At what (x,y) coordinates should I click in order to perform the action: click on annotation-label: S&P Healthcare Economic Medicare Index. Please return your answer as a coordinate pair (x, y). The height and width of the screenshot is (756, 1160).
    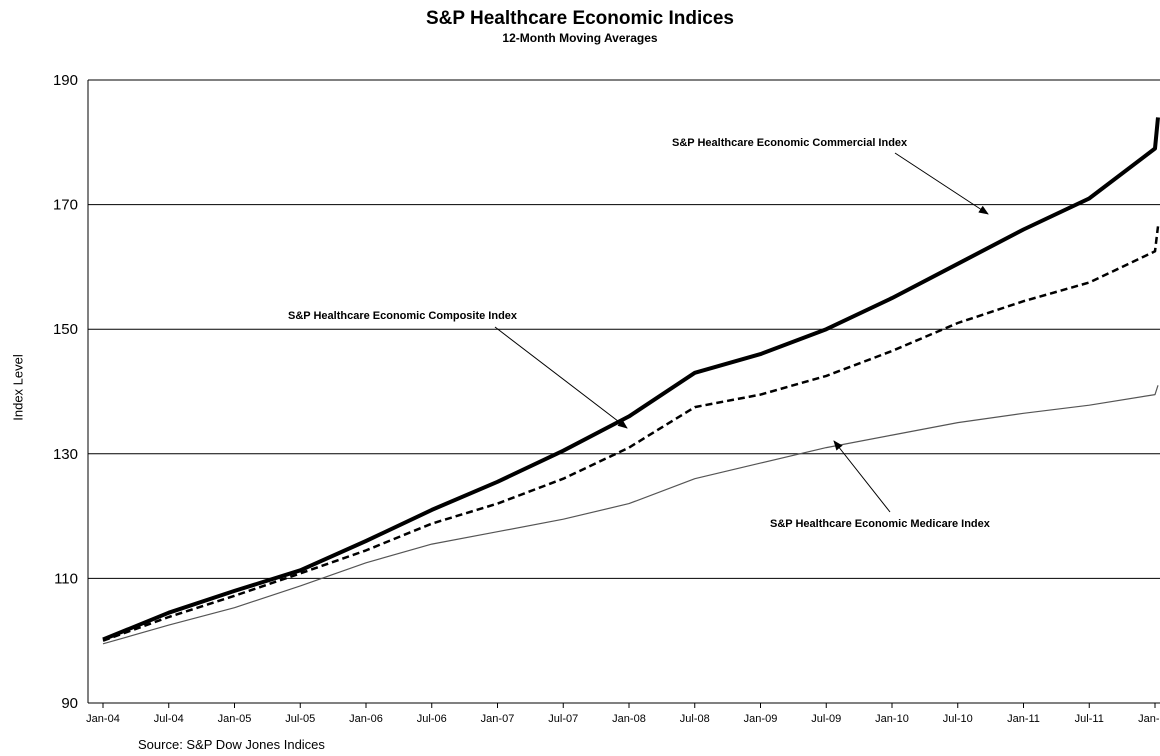
    Looking at the image, I should click on (880, 524).